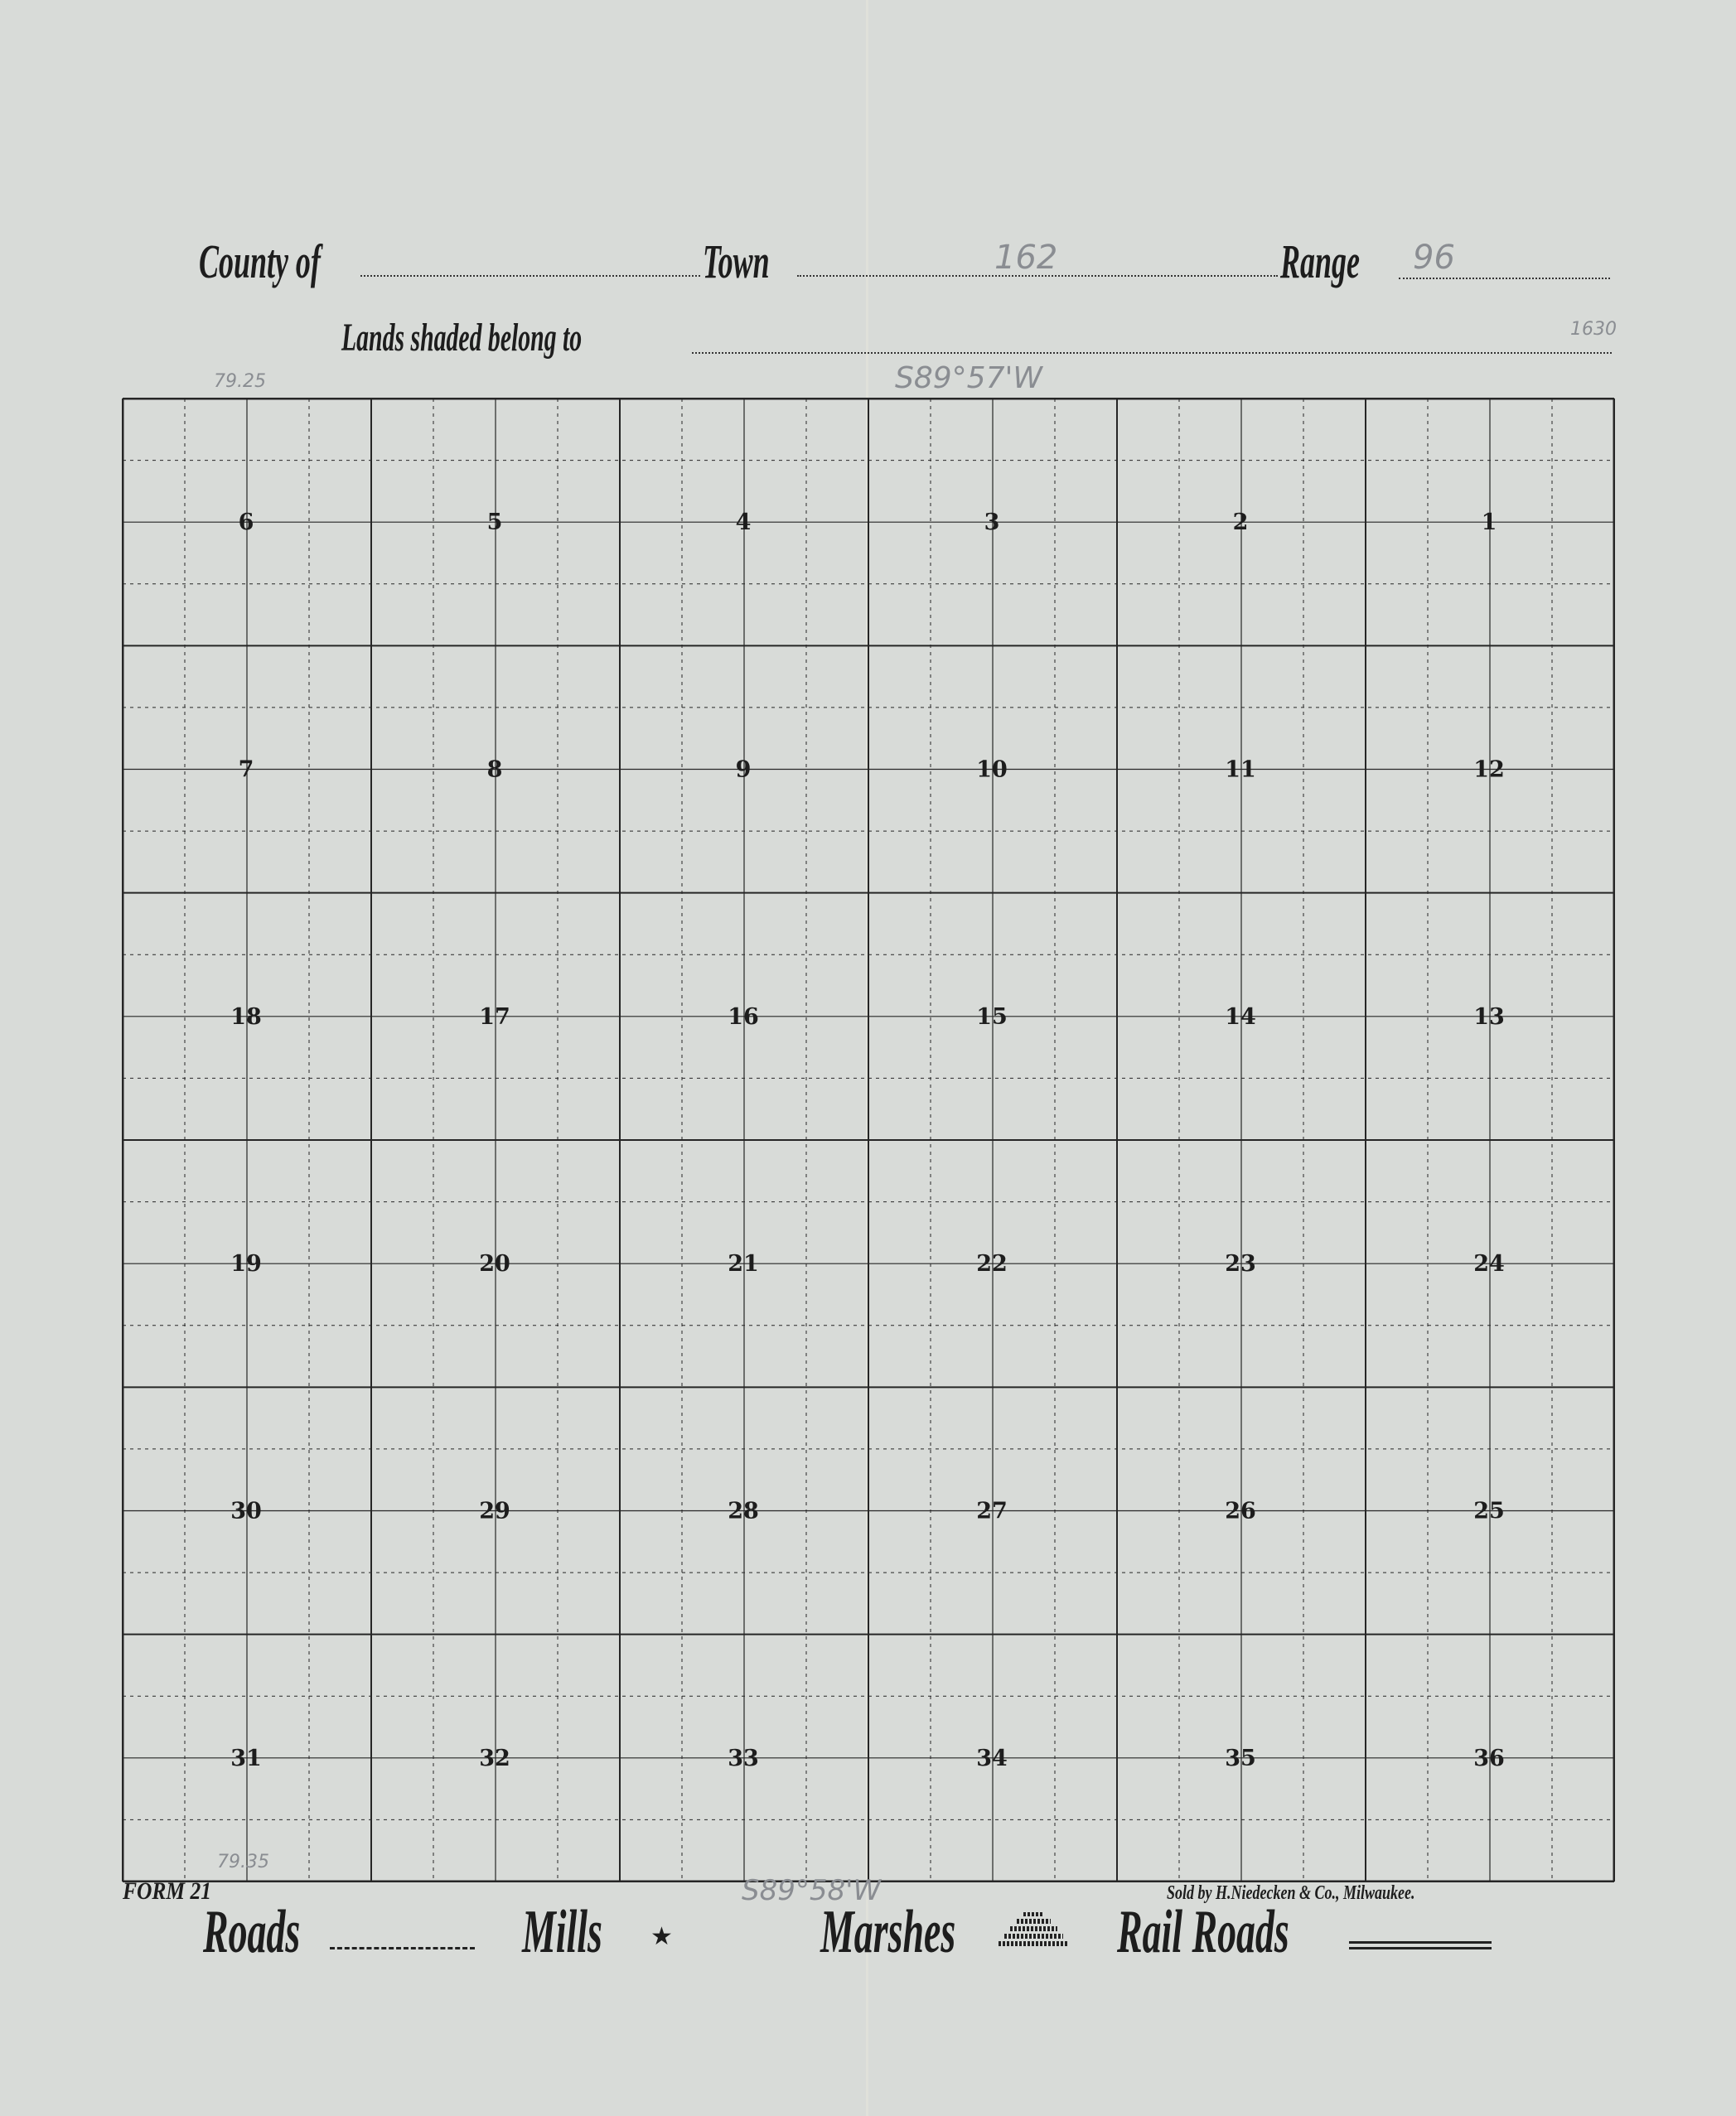 This screenshot has height=2116, width=1736. I want to click on section-number: 6, so click(246, 522).